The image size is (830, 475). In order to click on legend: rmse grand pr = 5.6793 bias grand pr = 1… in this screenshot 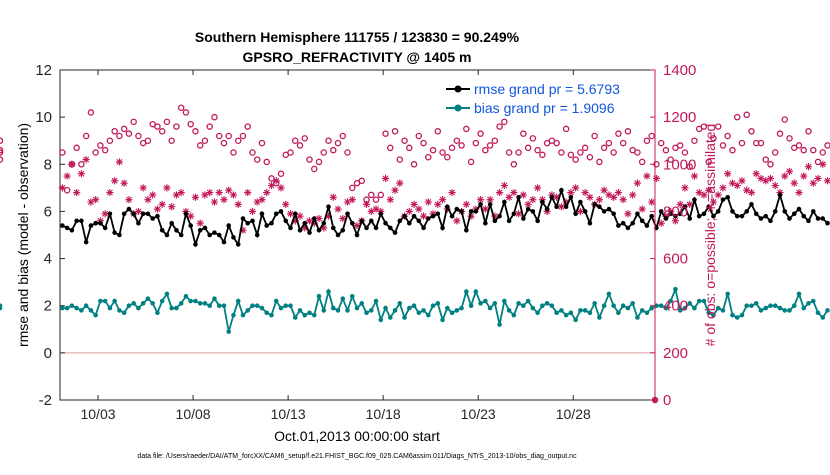, I will do `click(546, 98)`.